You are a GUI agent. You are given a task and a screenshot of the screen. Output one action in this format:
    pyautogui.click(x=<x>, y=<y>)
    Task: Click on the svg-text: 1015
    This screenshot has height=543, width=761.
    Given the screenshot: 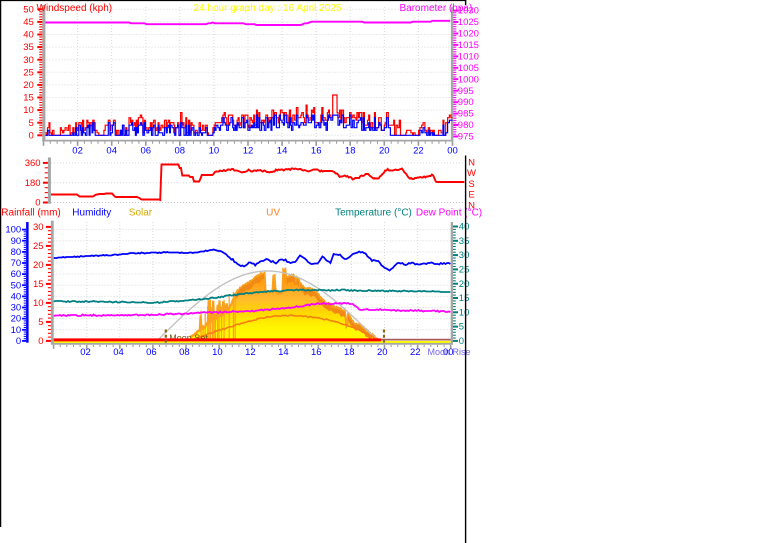 What is the action you would take?
    pyautogui.click(x=468, y=45)
    